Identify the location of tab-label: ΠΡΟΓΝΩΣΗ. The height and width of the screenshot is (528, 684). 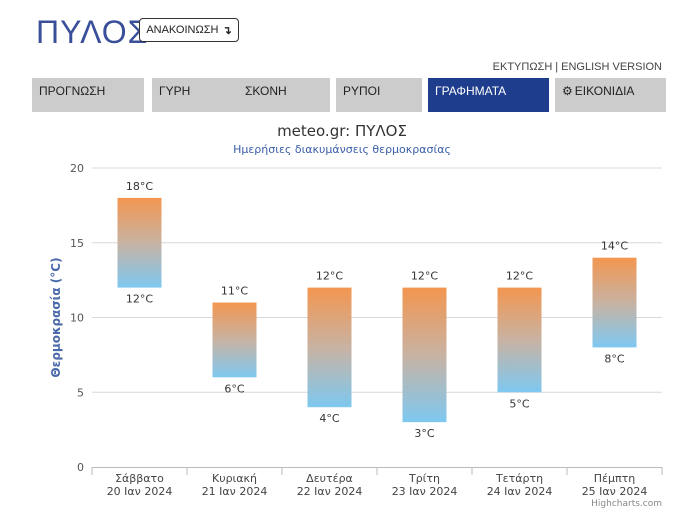
(72, 91).